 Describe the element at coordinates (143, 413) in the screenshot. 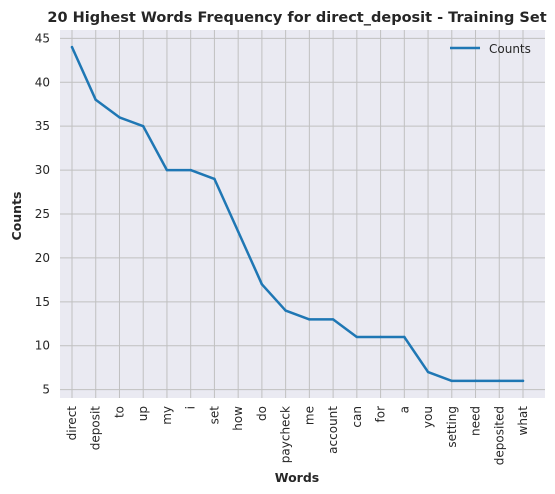

I see `x-tick-label: up` at that location.